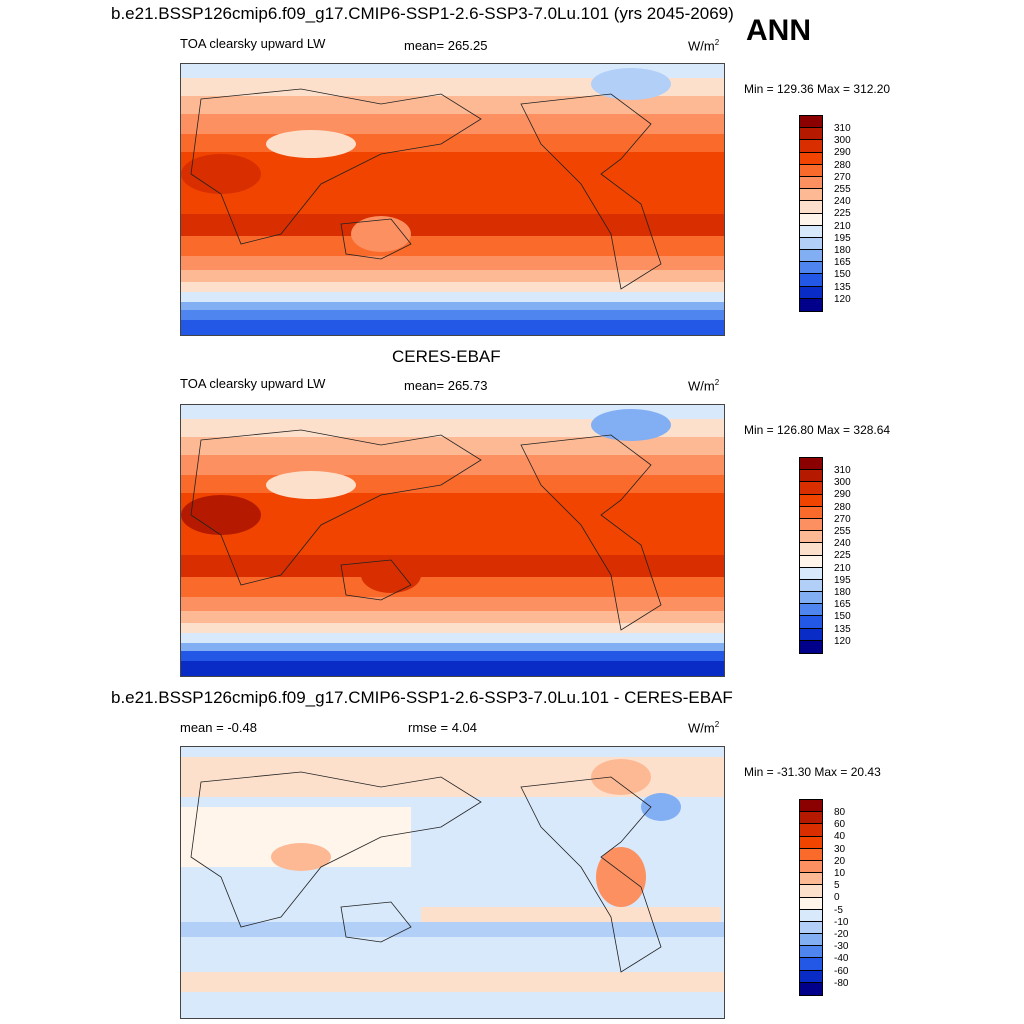  Describe the element at coordinates (817, 89) in the screenshot. I see `panel1-minmax: Min = 129.36 Max = 312.20` at that location.